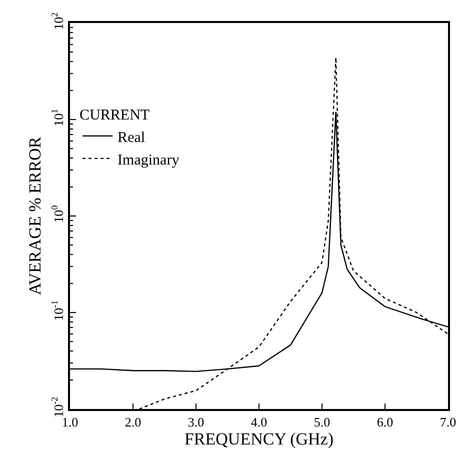 The height and width of the screenshot is (459, 468). Describe the element at coordinates (259, 422) in the screenshot. I see `x-tick-label: 4.0` at that location.